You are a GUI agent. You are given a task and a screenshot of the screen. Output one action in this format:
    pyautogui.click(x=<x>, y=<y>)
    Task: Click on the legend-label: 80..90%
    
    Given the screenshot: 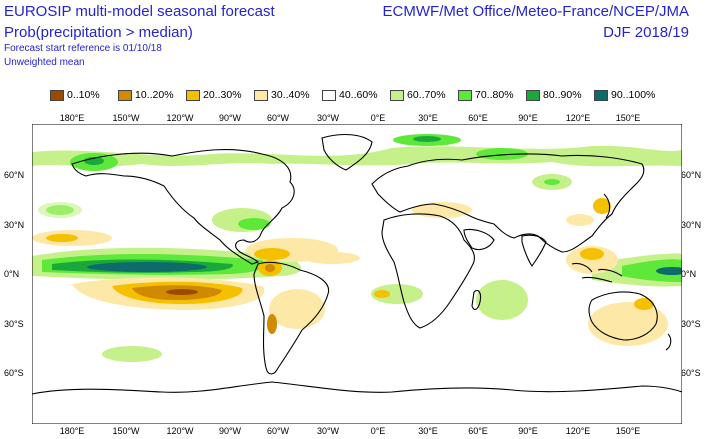 What is the action you would take?
    pyautogui.click(x=562, y=95)
    